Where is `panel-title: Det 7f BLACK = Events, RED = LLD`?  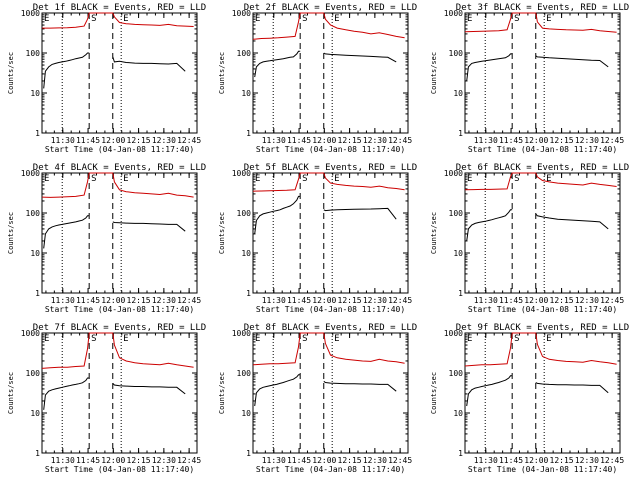
panel-title: Det 7f BLACK = Events, RED = LLD is located at coordinates (119, 328).